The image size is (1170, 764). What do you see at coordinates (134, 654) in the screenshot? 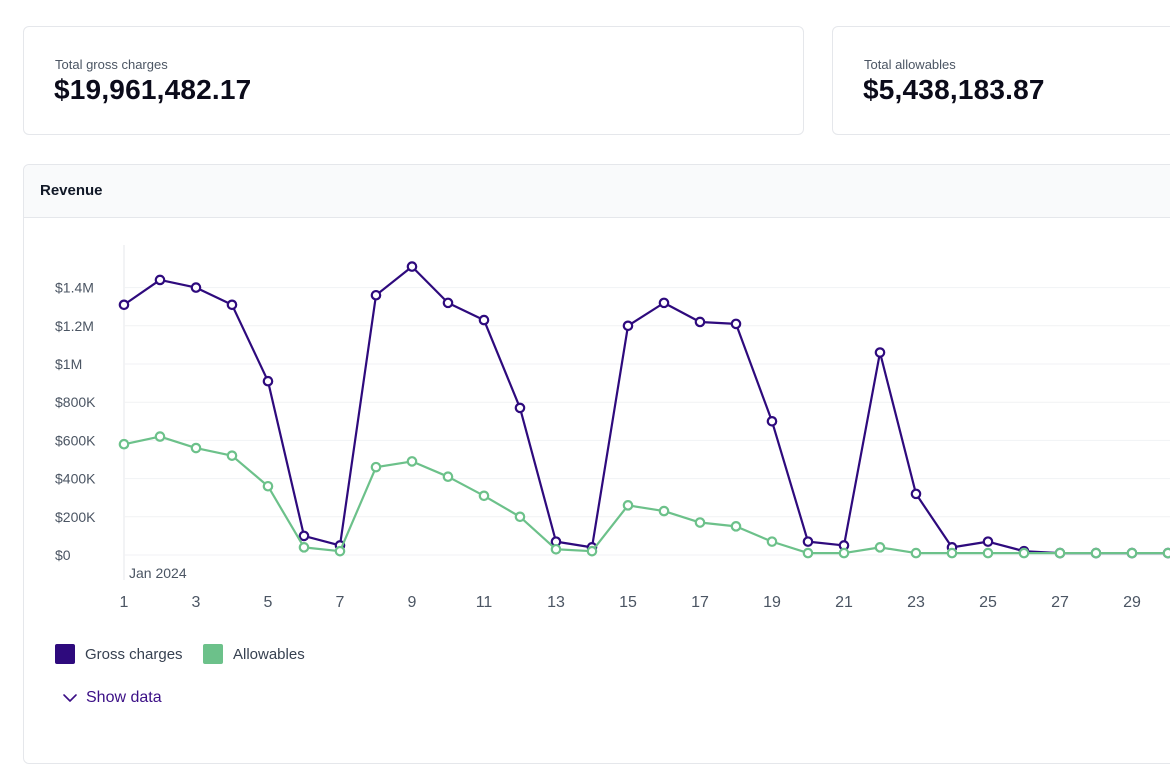
I see `legend-label-gross: Gross charges` at bounding box center [134, 654].